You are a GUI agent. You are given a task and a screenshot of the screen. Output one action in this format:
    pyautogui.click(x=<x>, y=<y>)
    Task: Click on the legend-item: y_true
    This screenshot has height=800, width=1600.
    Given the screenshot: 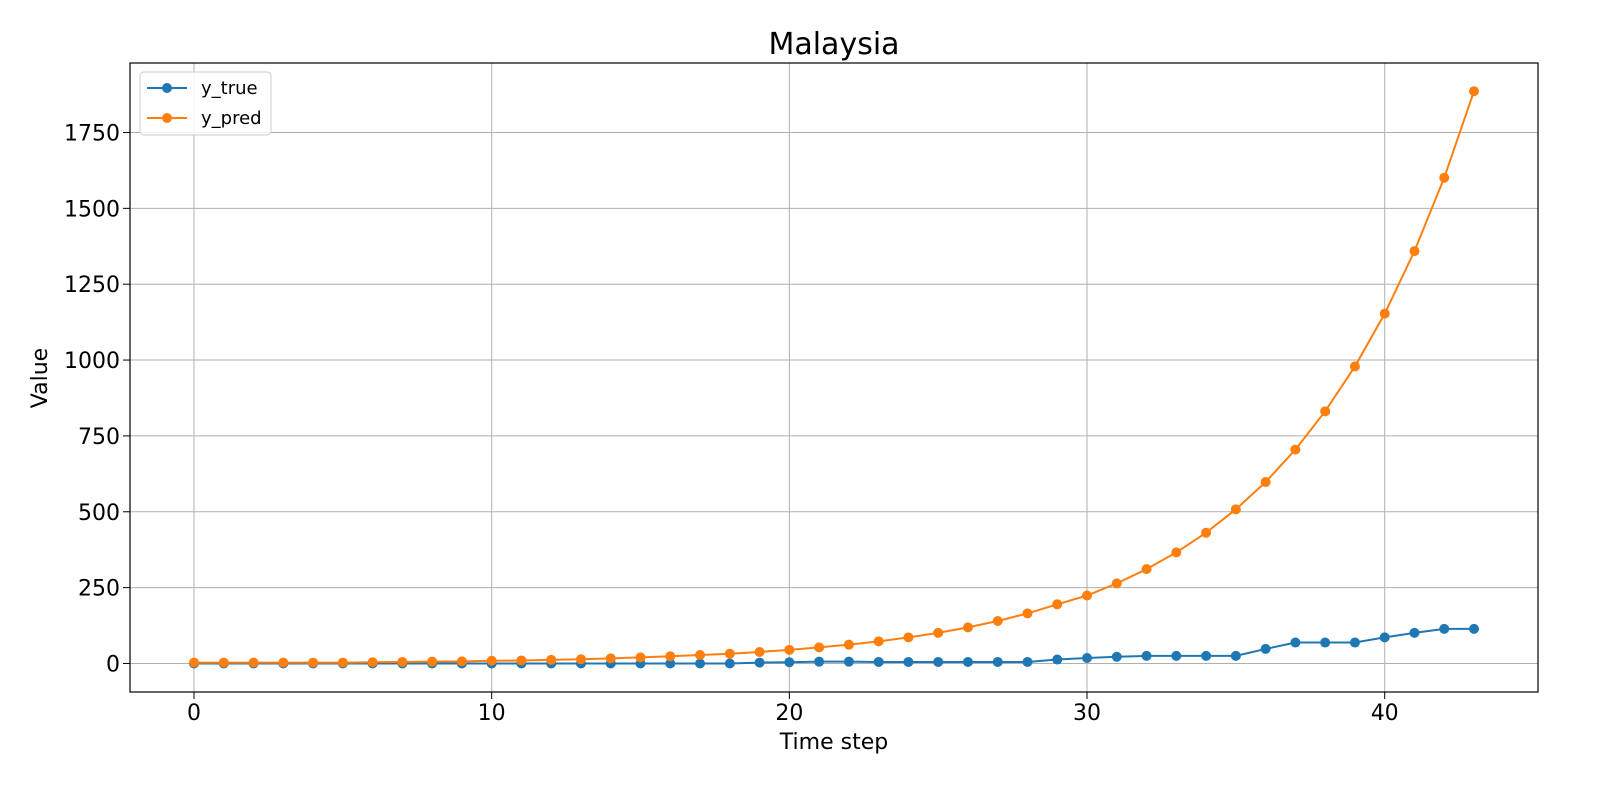 What is the action you would take?
    pyautogui.click(x=202, y=88)
    